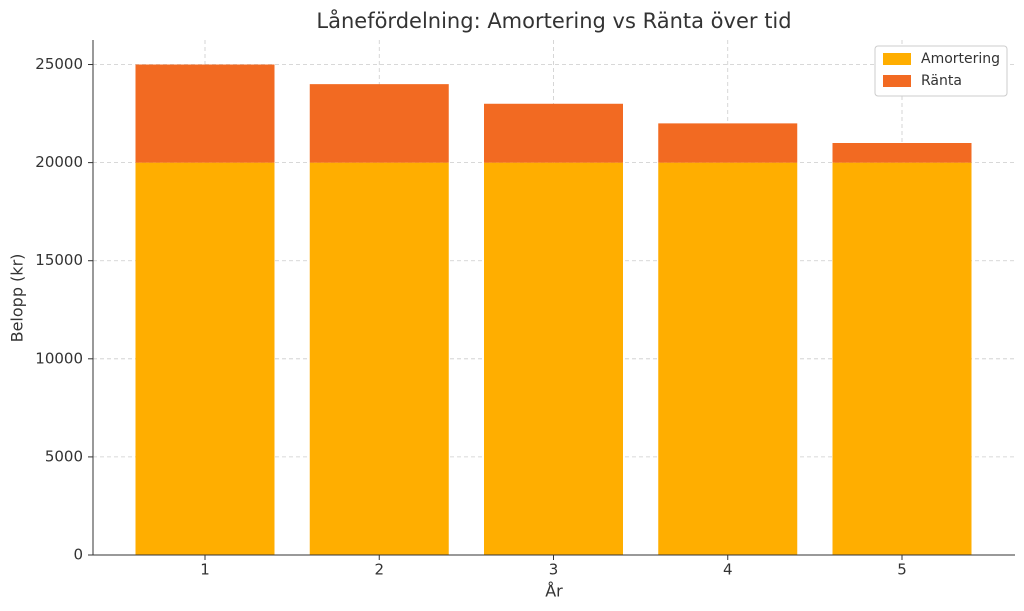  Describe the element at coordinates (379, 570) in the screenshot. I see `x-tick-label: 2` at that location.